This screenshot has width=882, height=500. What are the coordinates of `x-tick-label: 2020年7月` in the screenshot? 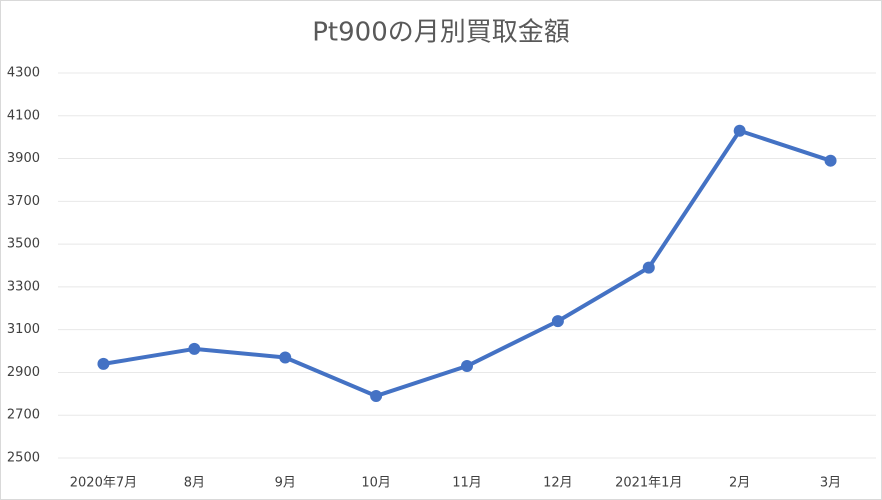 It's located at (103, 483).